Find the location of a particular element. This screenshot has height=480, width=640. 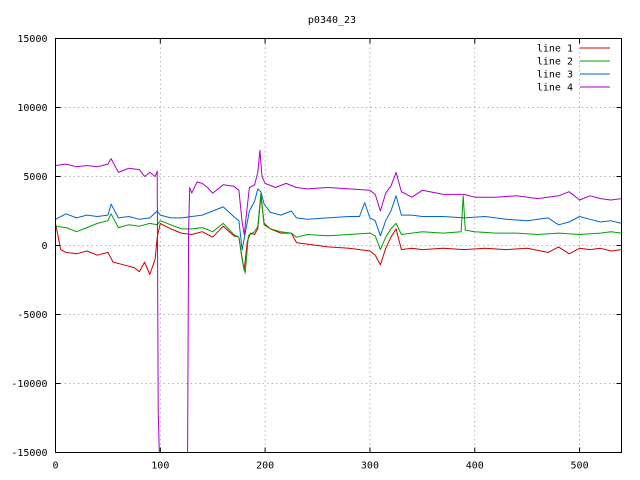

y-tick-label: -5000 is located at coordinates (32, 315).